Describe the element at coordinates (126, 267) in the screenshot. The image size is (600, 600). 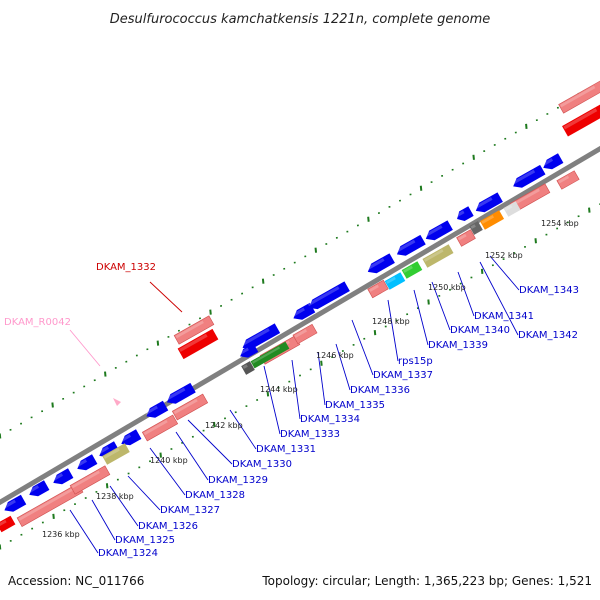
I see `gene-label: DKAM_1332` at that location.